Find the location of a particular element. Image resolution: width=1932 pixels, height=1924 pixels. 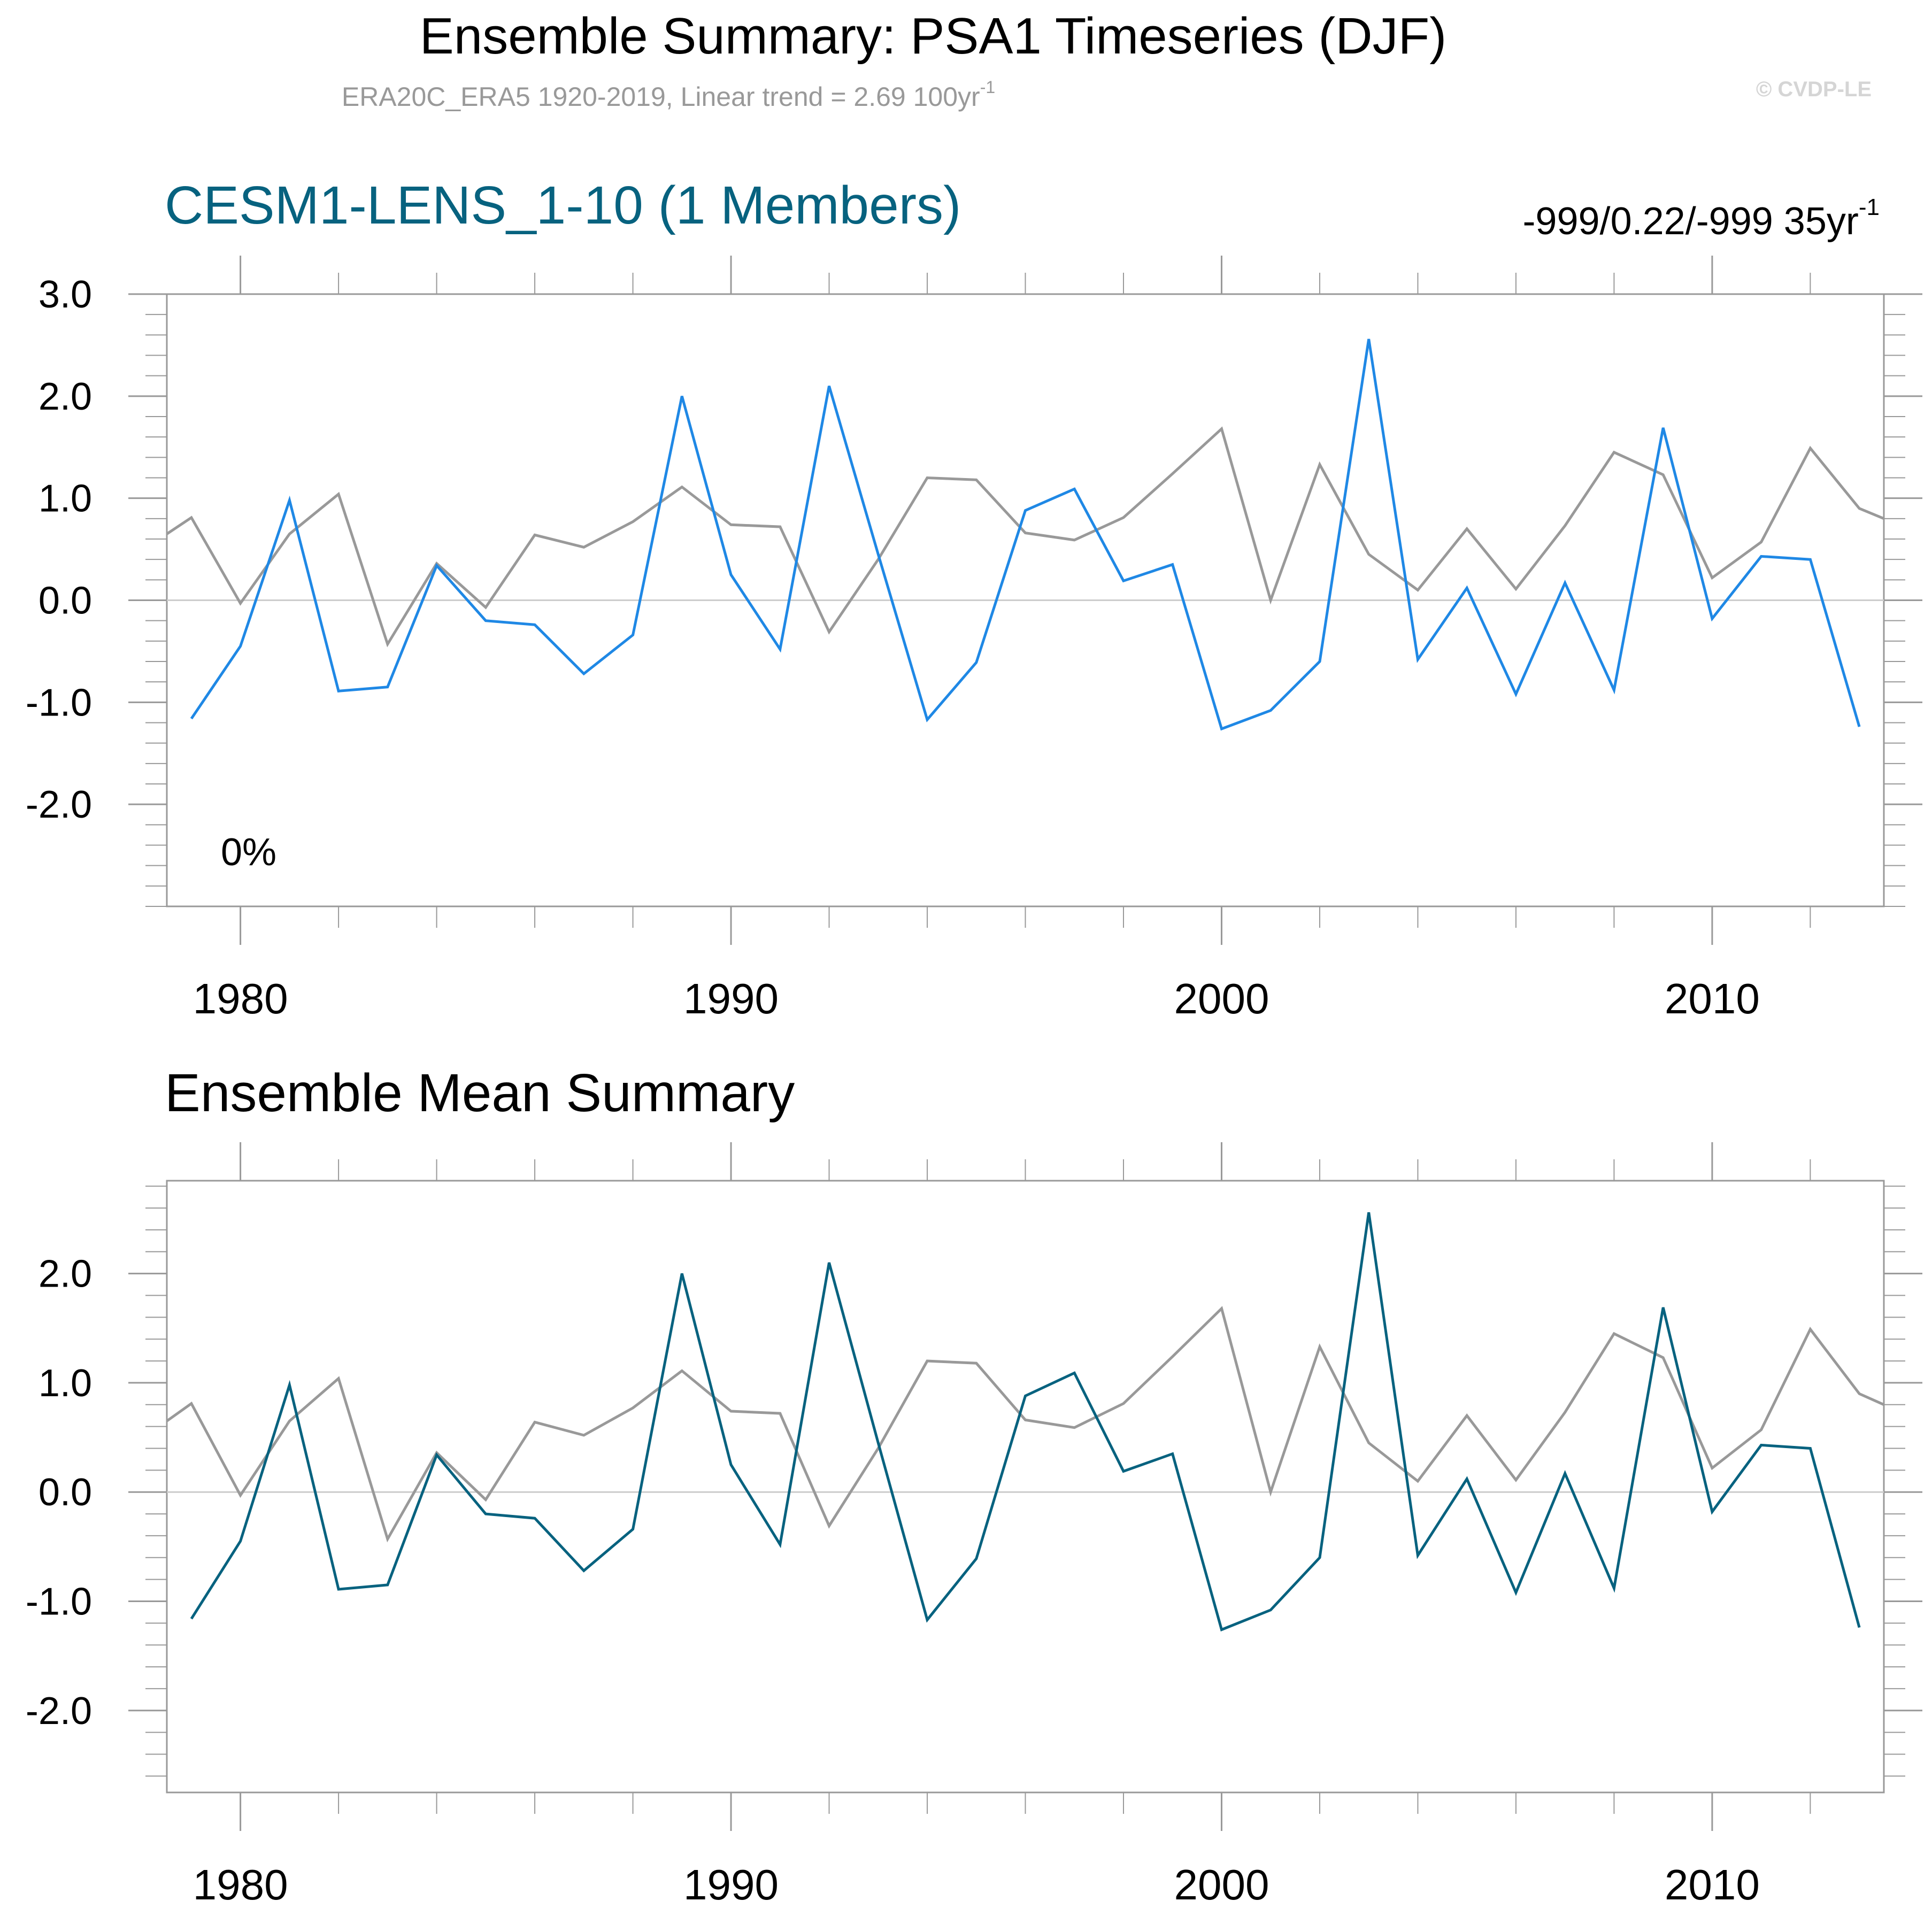

trend-label-superscript: -1 is located at coordinates (1870, 207).